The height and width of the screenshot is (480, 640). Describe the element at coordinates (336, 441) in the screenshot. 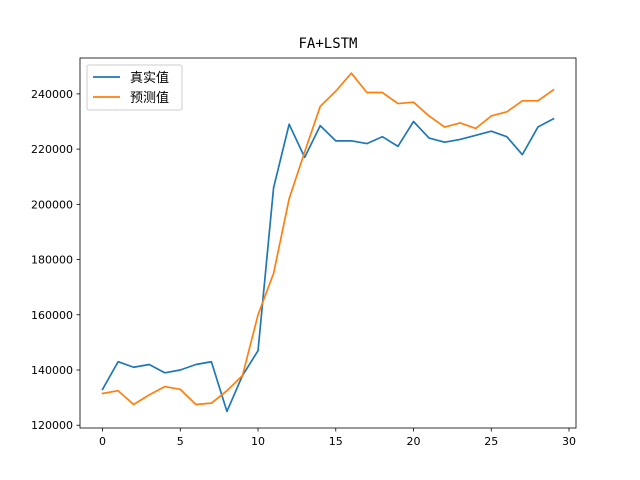

I see `x-tick-label: 15` at that location.